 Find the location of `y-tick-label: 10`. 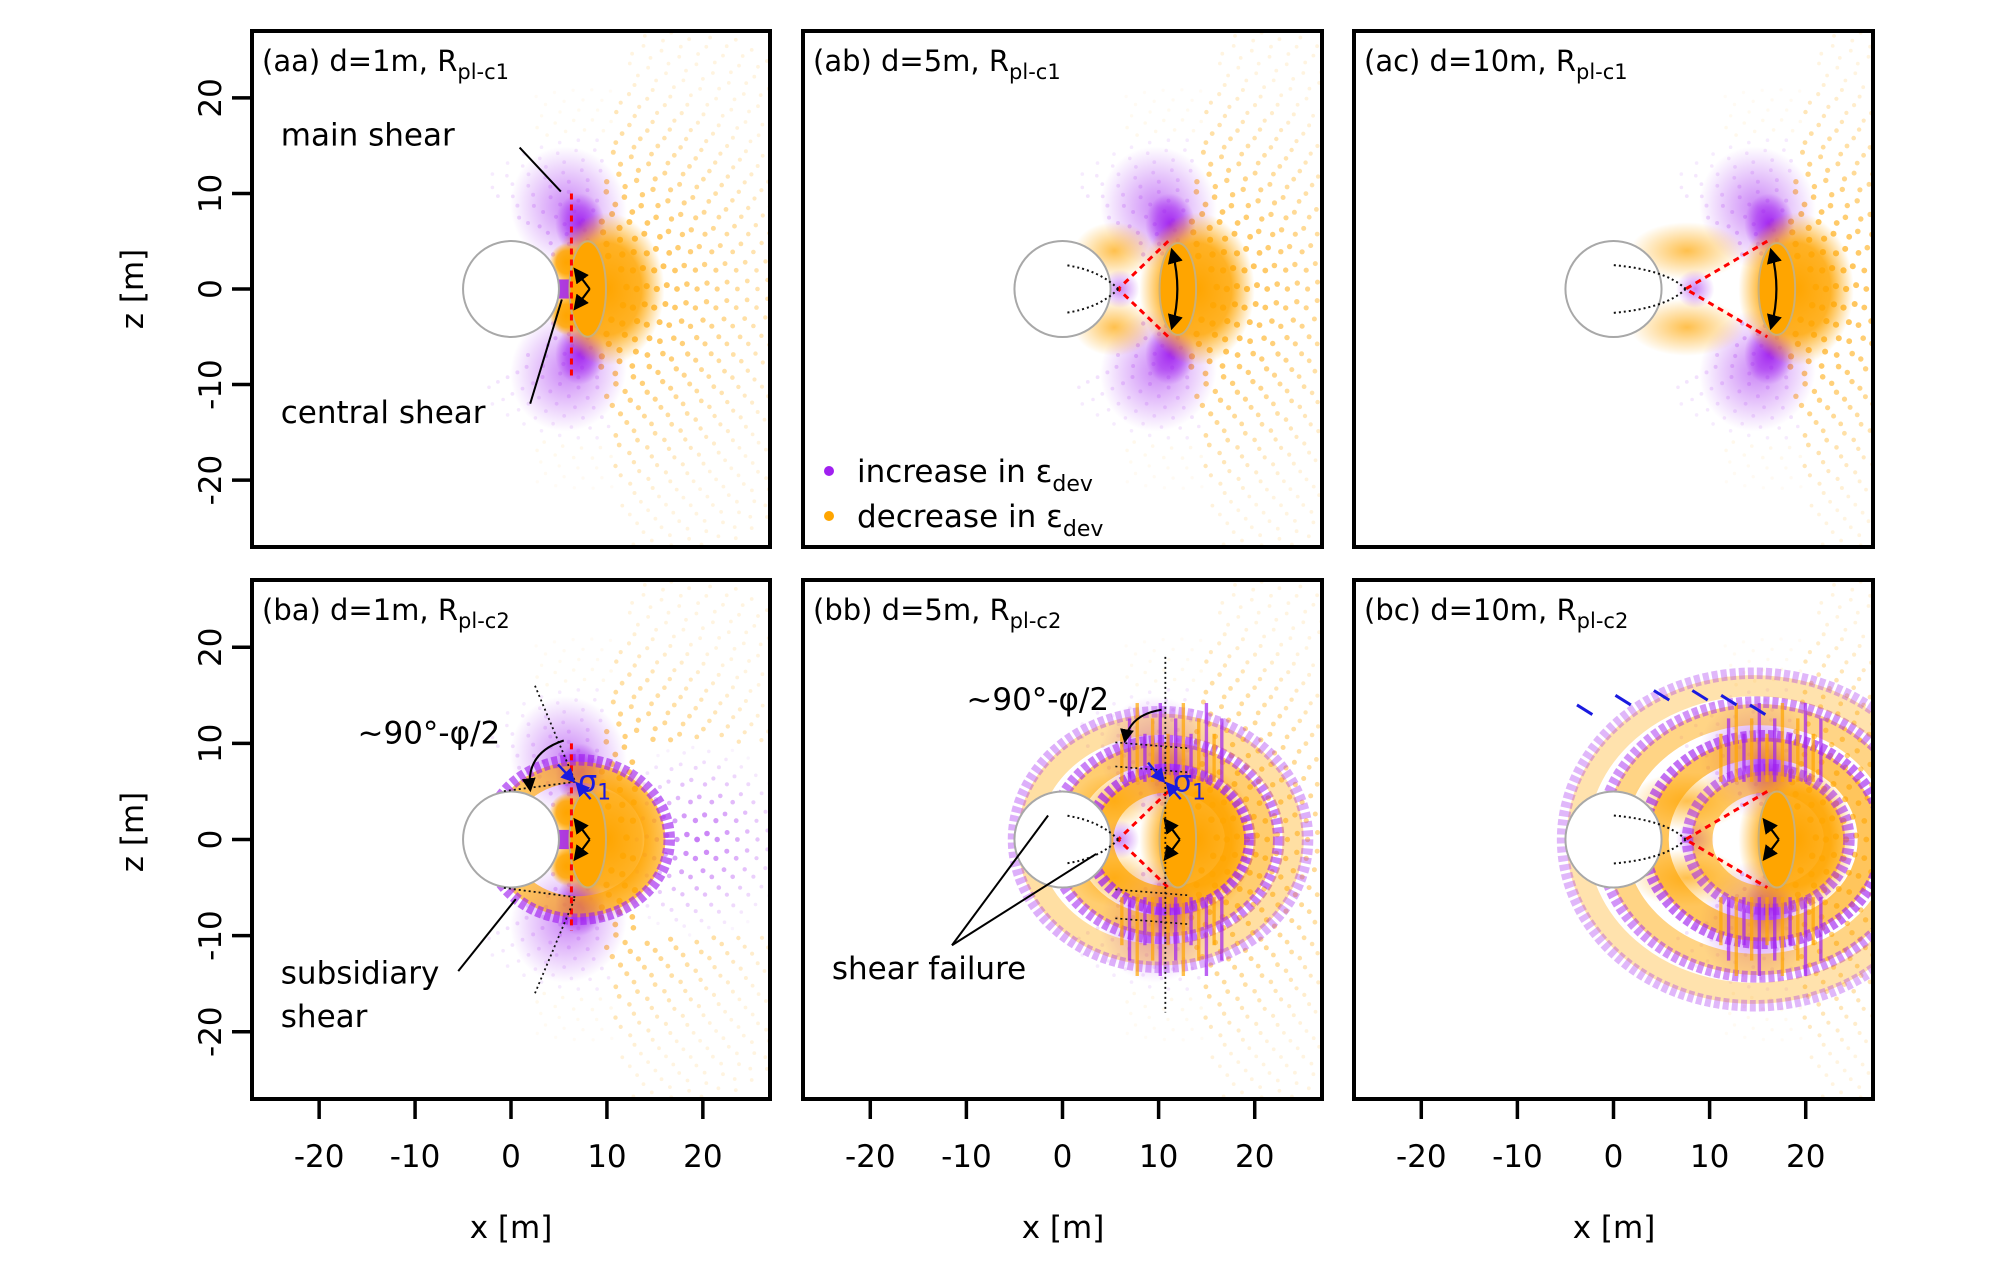

y-tick-label: 10 is located at coordinates (211, 193).